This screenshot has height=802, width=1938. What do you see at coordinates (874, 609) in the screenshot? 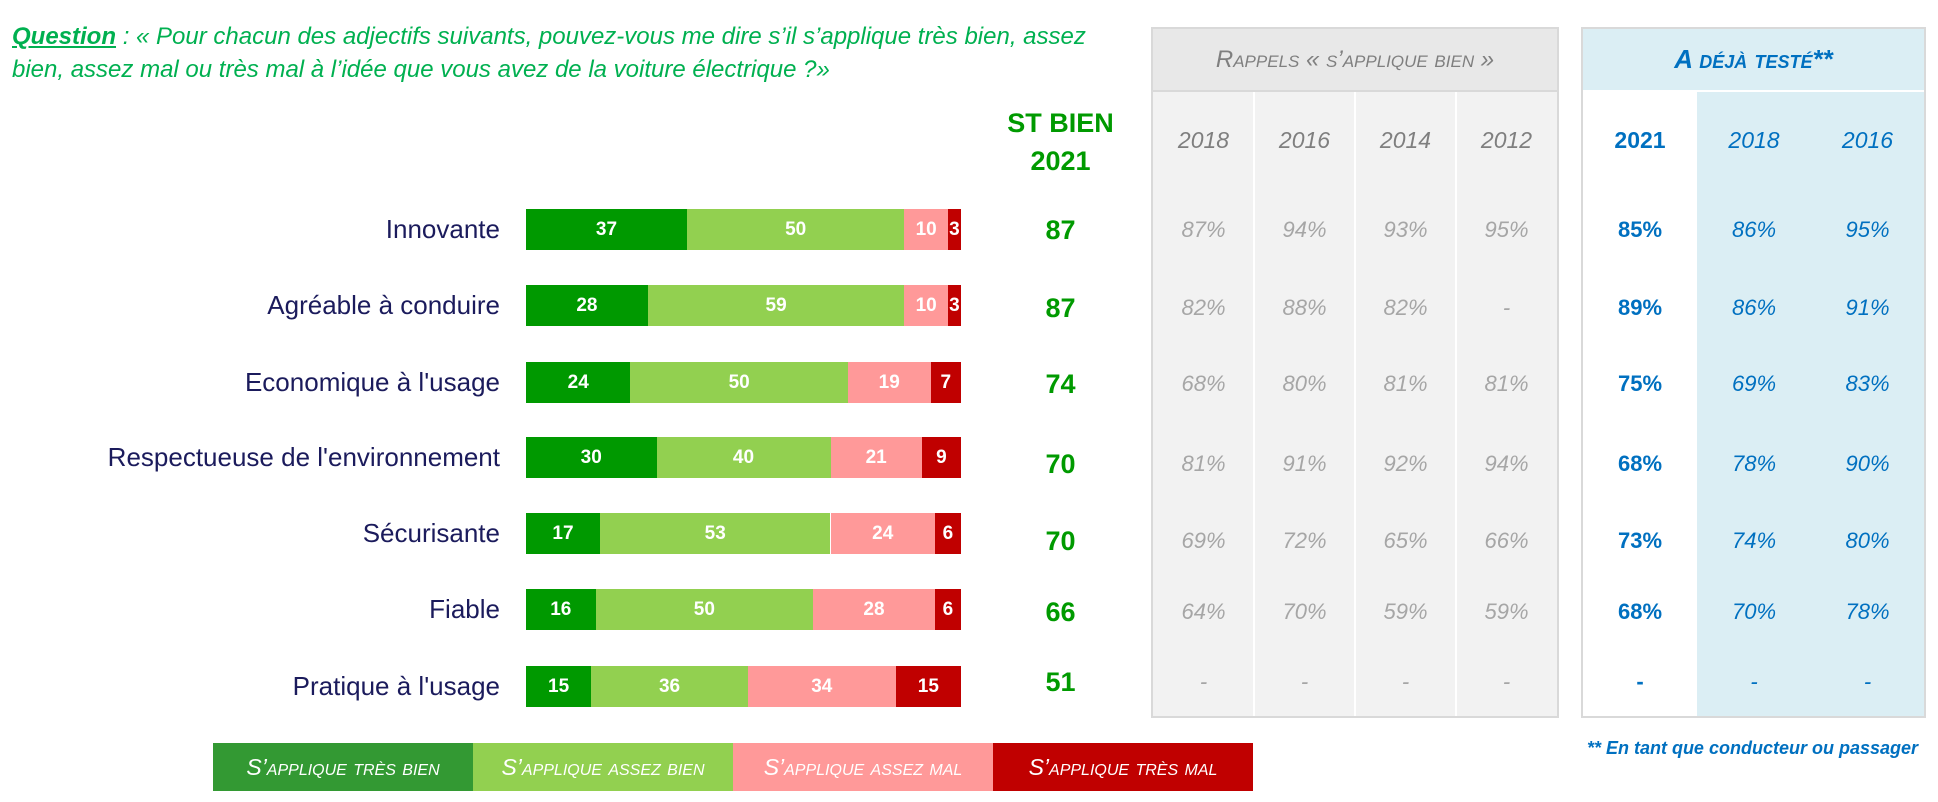
I see `bar-segment-assez-mal: 28` at bounding box center [874, 609].